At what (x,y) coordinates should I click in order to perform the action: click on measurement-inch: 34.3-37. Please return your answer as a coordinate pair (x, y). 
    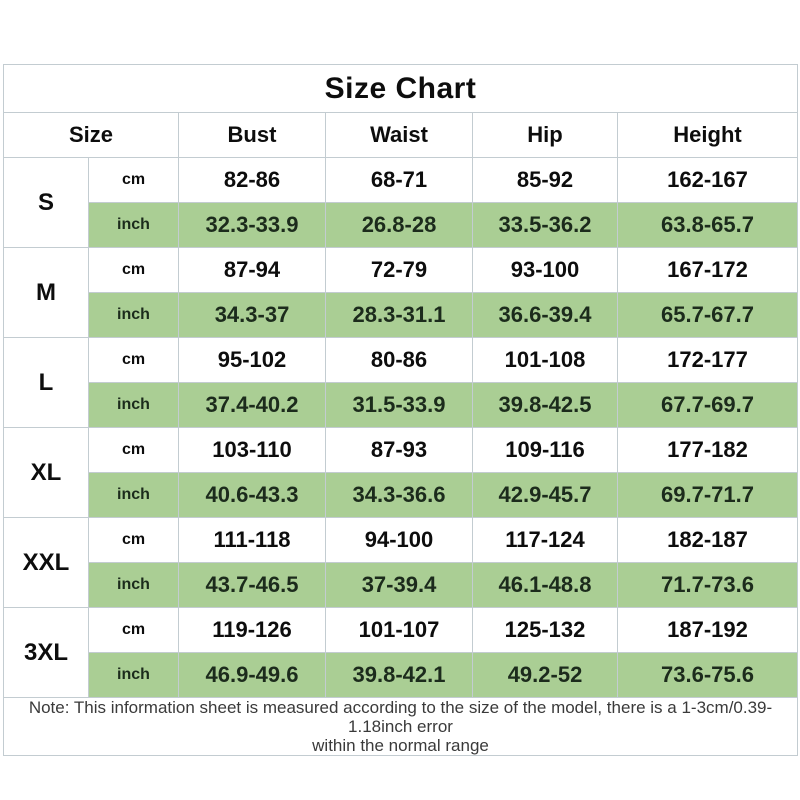
    Looking at the image, I should click on (252, 315).